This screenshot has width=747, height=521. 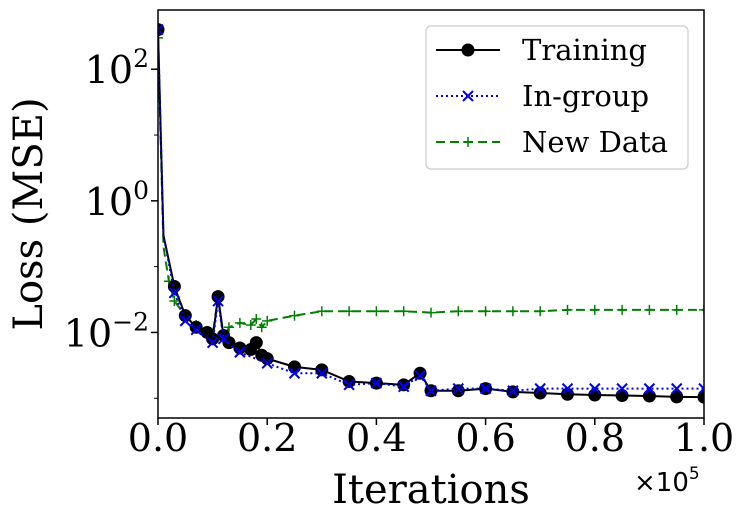 I want to click on x-tick-label: 0.4, so click(x=376, y=438).